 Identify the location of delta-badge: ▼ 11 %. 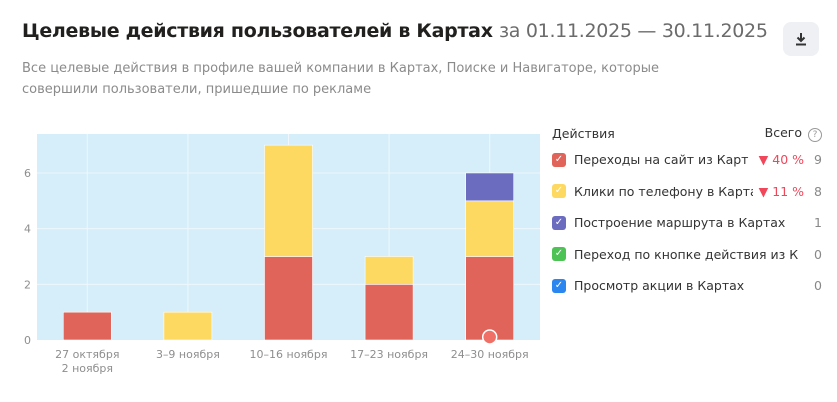
(781, 191).